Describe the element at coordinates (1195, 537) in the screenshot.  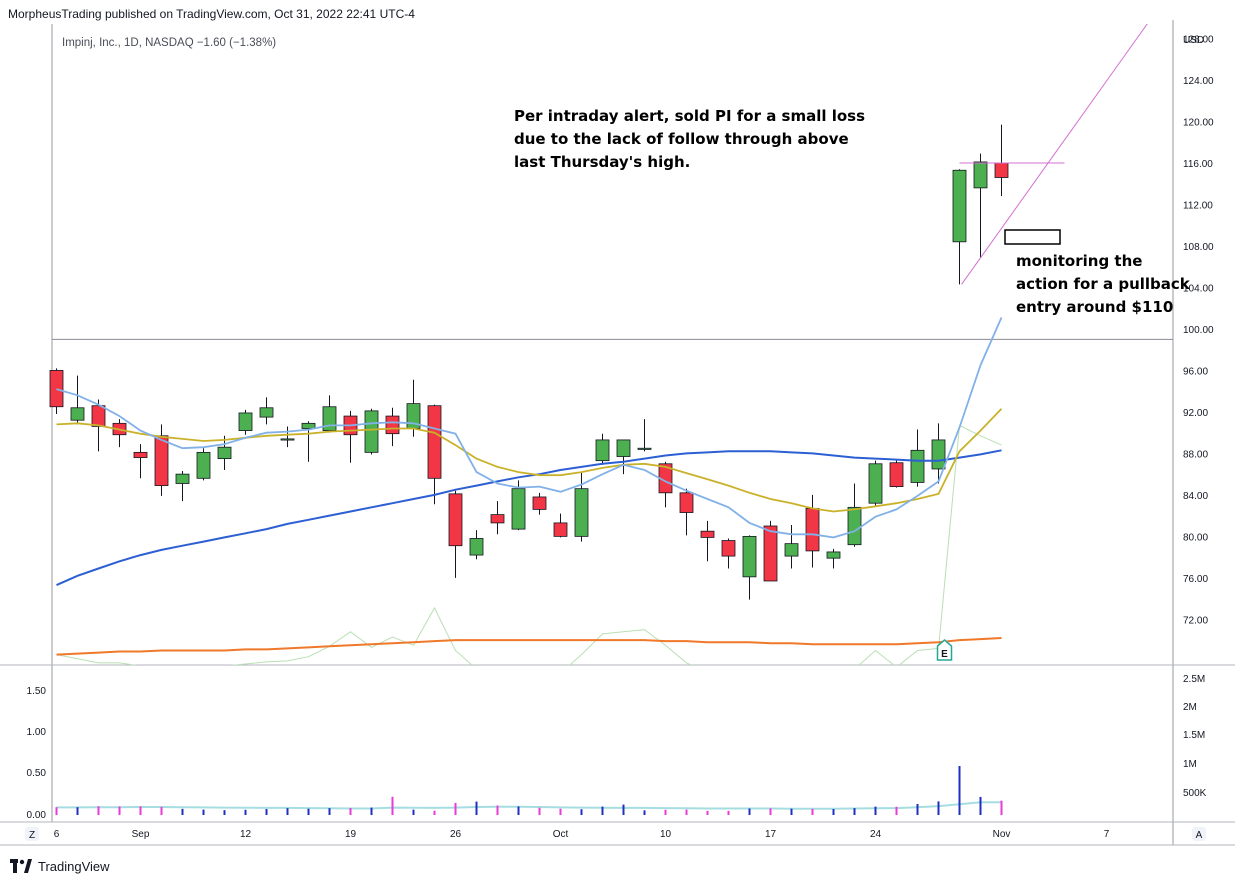
I see `price-tick: 80.00` at that location.